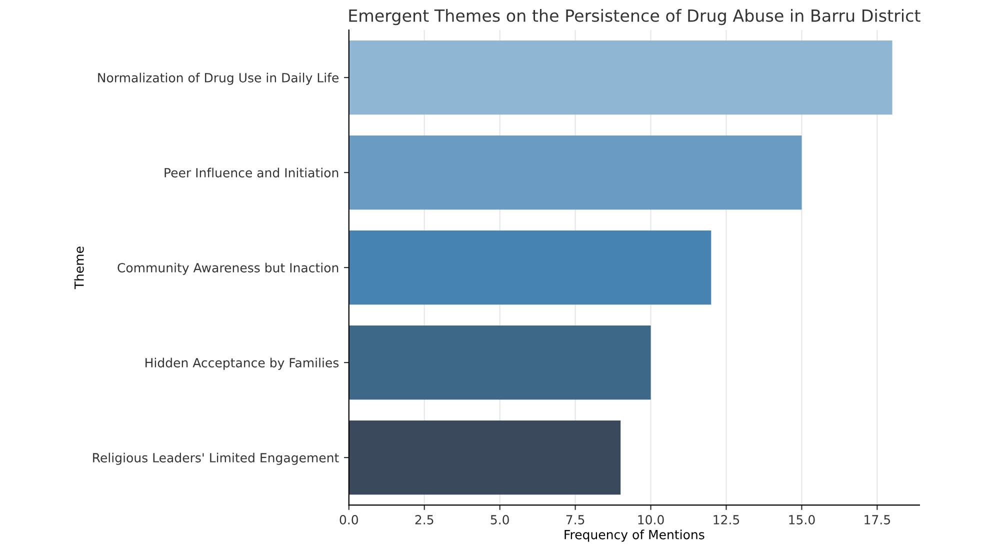 The height and width of the screenshot is (546, 994). What do you see at coordinates (651, 519) in the screenshot?
I see `x-tick-label: 10.0` at bounding box center [651, 519].